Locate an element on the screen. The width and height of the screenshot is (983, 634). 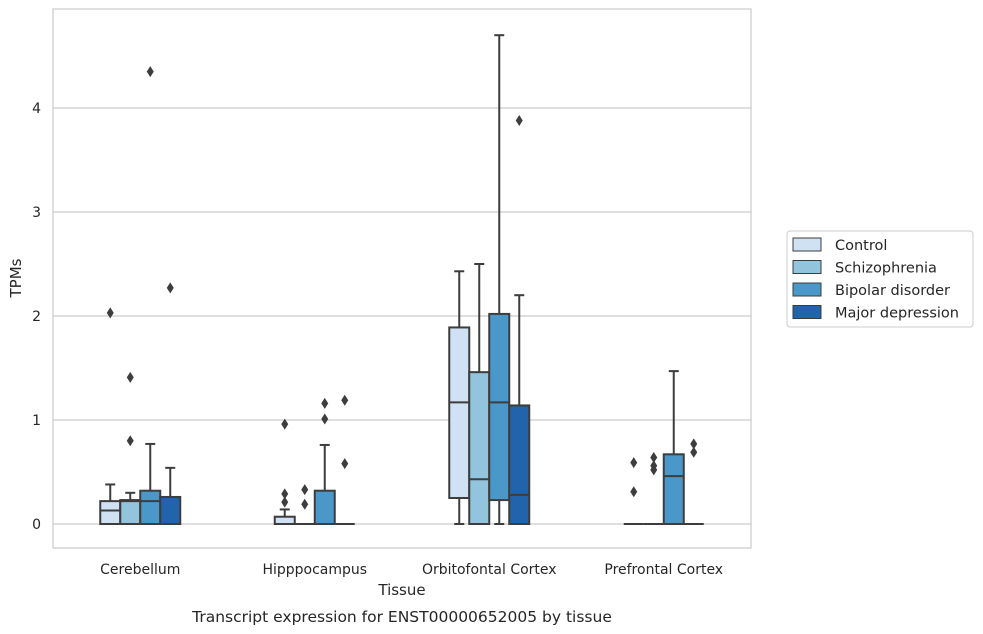
legend-label-2: Schizophrenia is located at coordinates (886, 269).